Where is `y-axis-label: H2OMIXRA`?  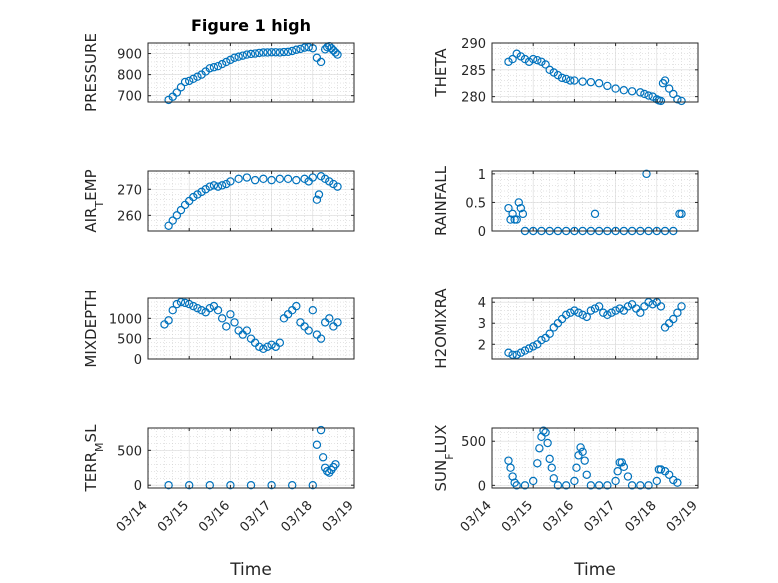 y-axis-label: H2OMIXRA is located at coordinates (441, 328).